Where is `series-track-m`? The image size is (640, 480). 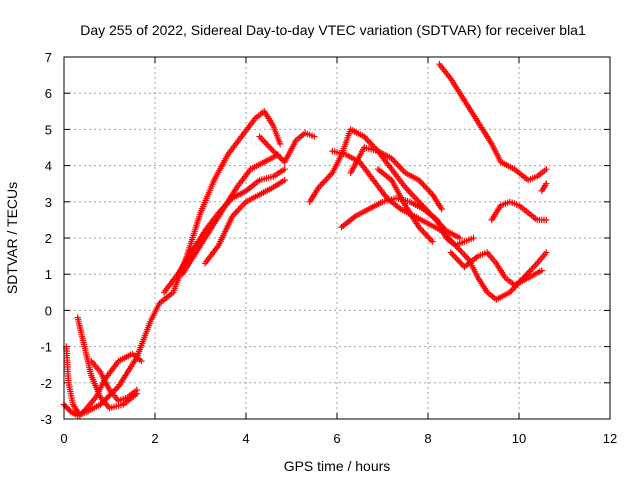 series-track-m is located at coordinates (405, 205).